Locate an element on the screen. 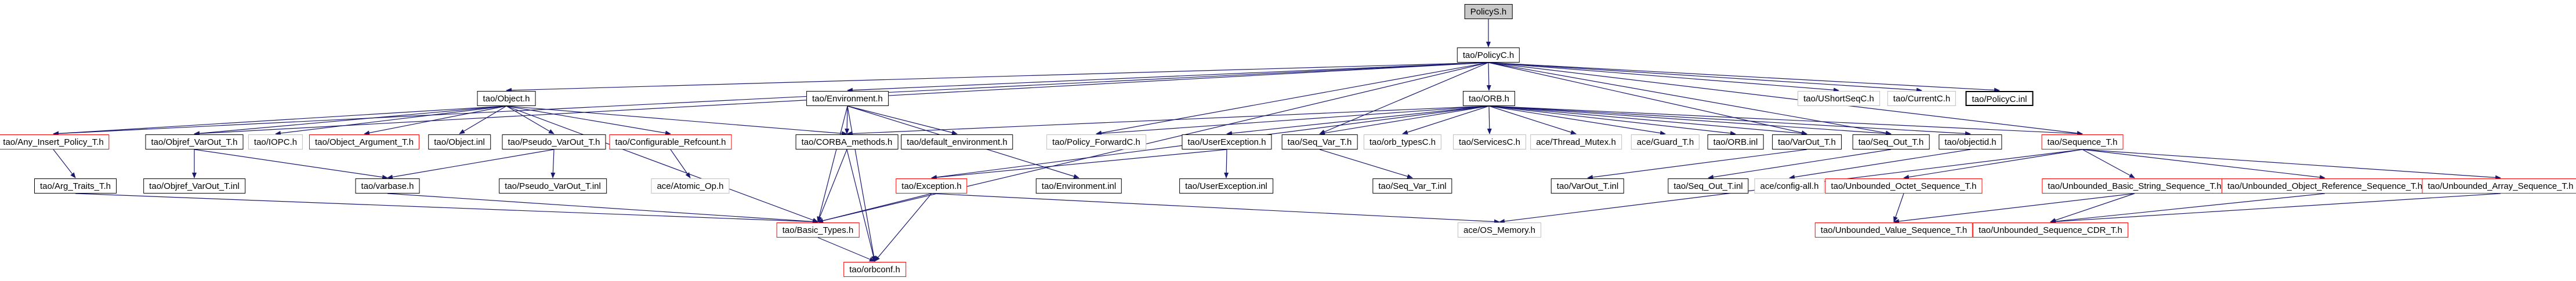 The height and width of the screenshot is (281, 2576). node-object-inl: tao/Object.inl is located at coordinates (460, 142).